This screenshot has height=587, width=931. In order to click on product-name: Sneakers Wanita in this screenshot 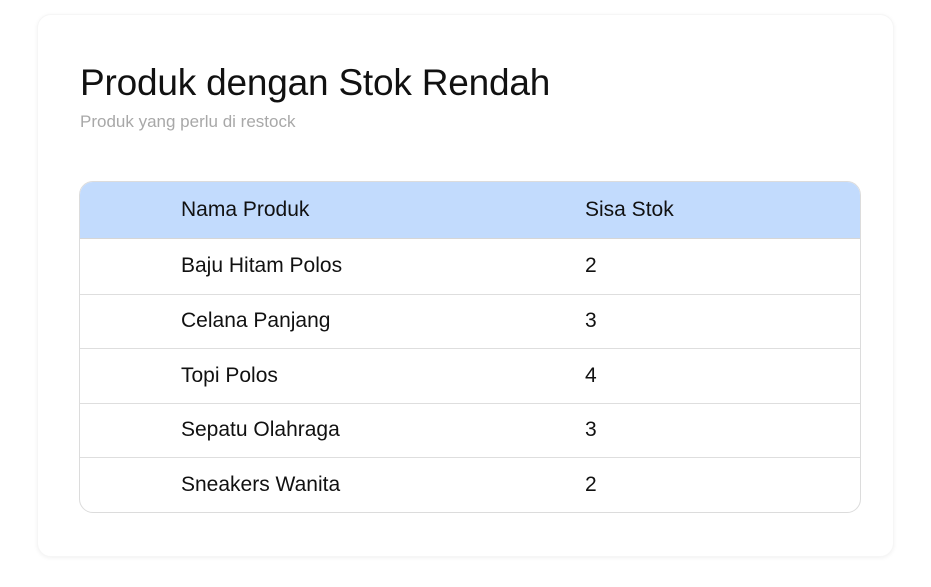, I will do `click(261, 484)`.